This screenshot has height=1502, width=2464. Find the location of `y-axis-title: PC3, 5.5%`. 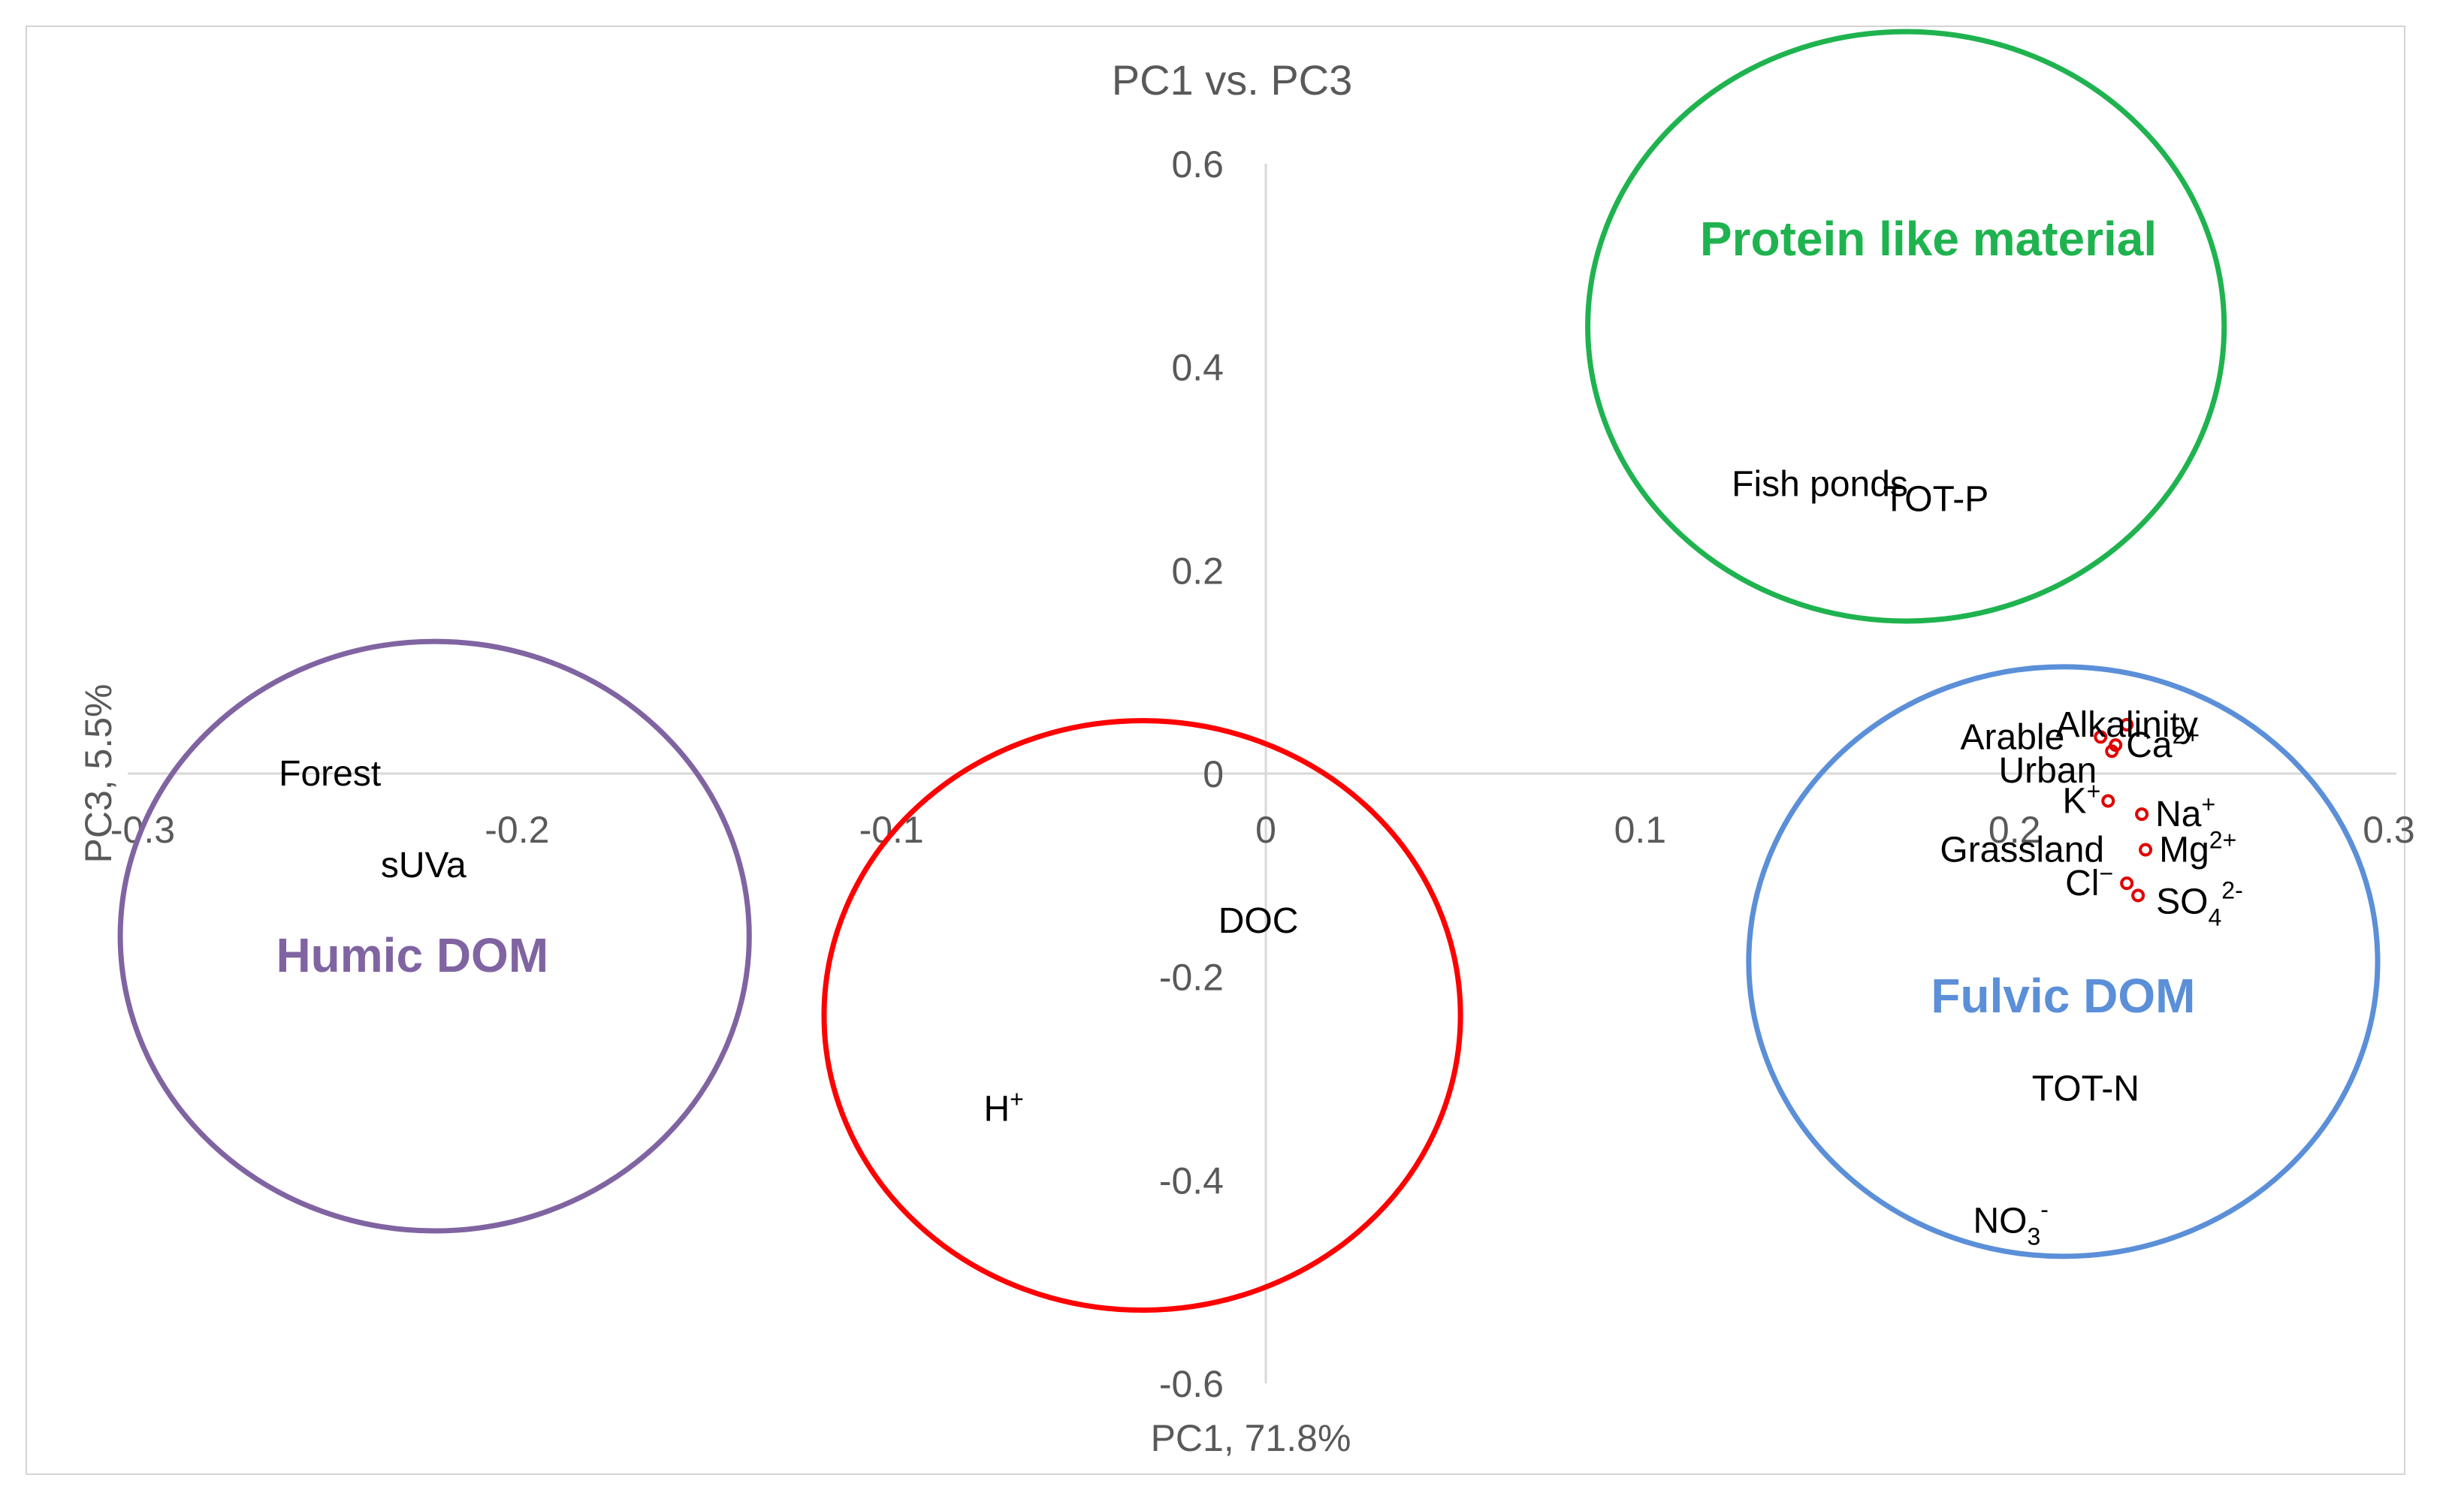

y-axis-title: PC3, 5.5% is located at coordinates (98, 773).